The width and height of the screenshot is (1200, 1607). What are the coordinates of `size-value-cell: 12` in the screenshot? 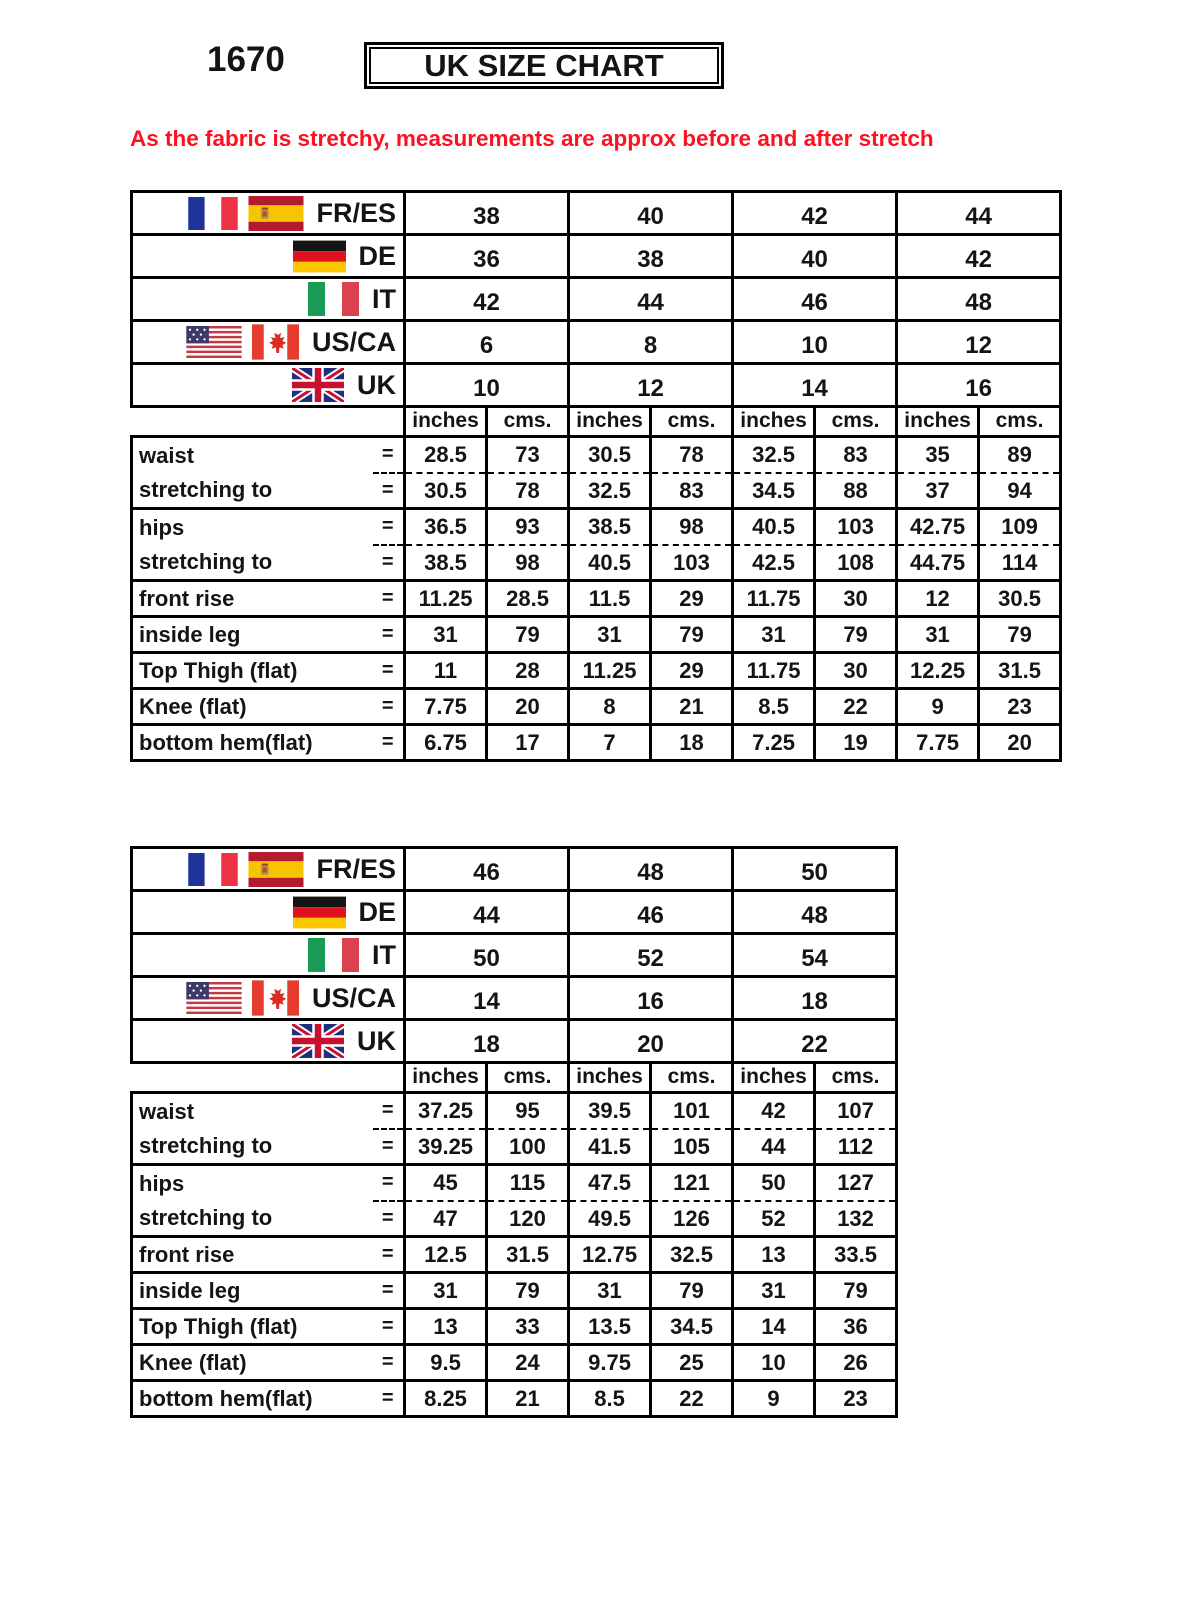 It's located at (979, 342).